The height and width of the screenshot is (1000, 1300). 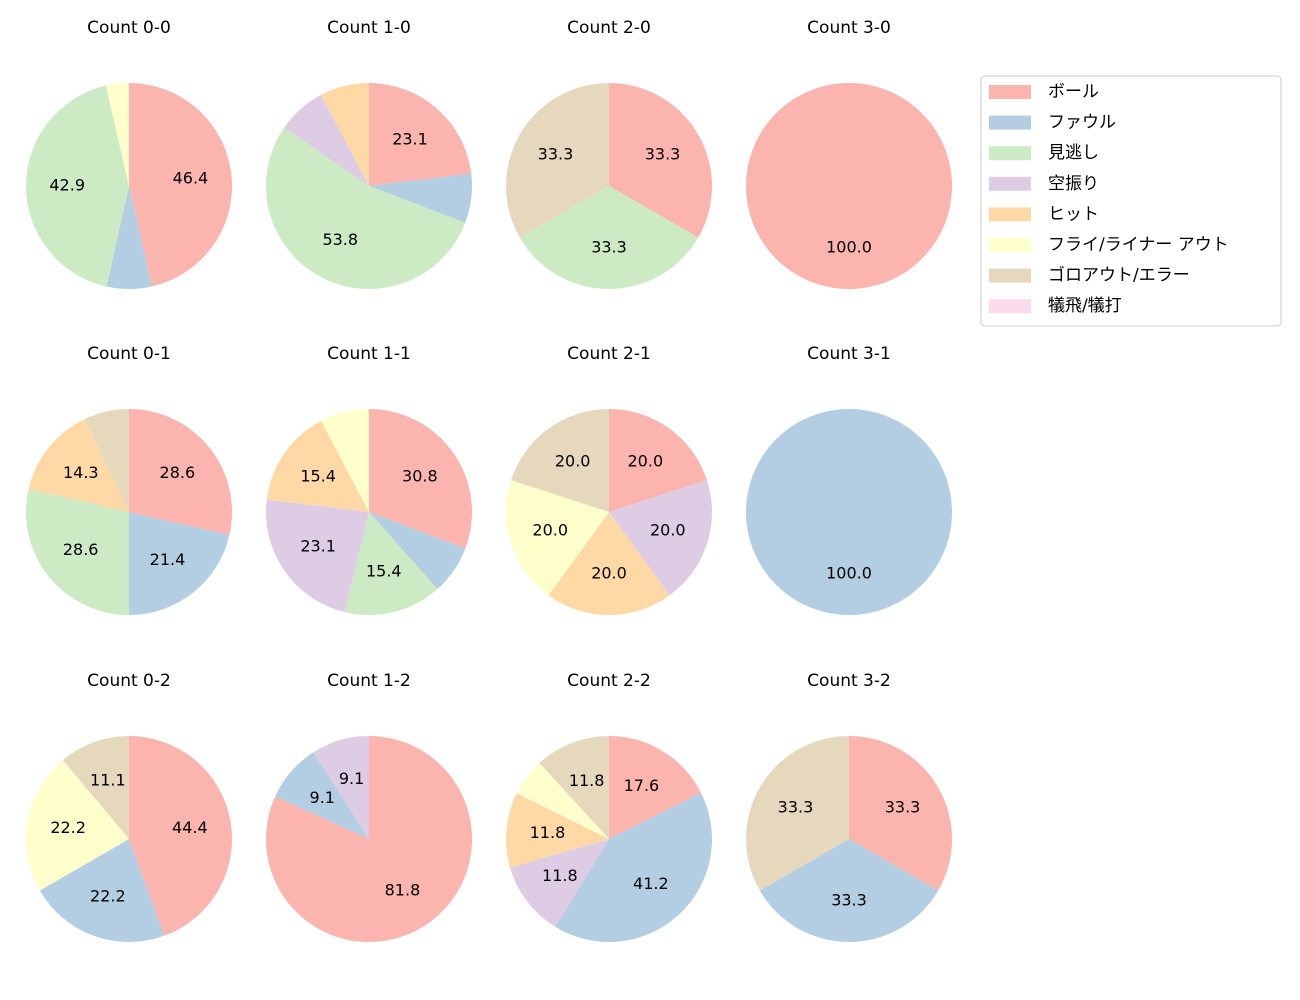 I want to click on legend-label: ボール, so click(x=1073, y=92).